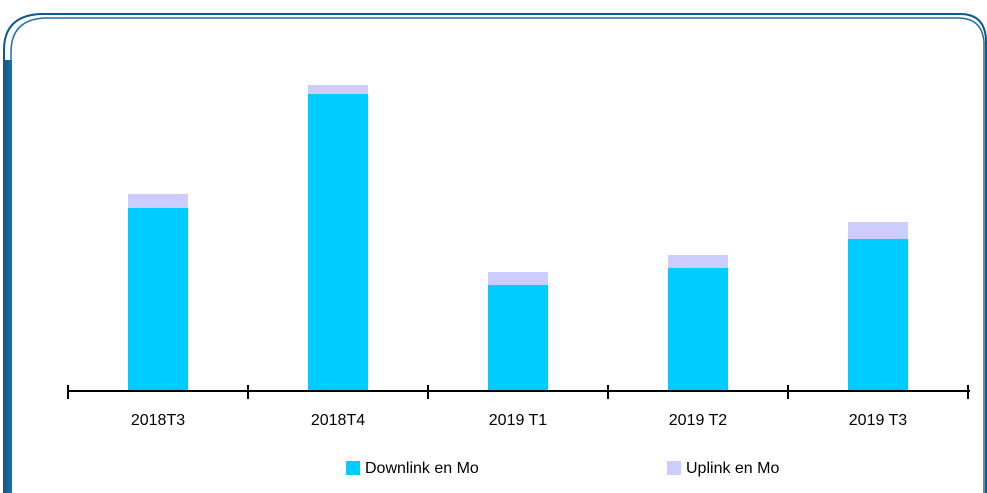 The height and width of the screenshot is (493, 987). I want to click on x-tick-label: 2018T4, so click(338, 420).